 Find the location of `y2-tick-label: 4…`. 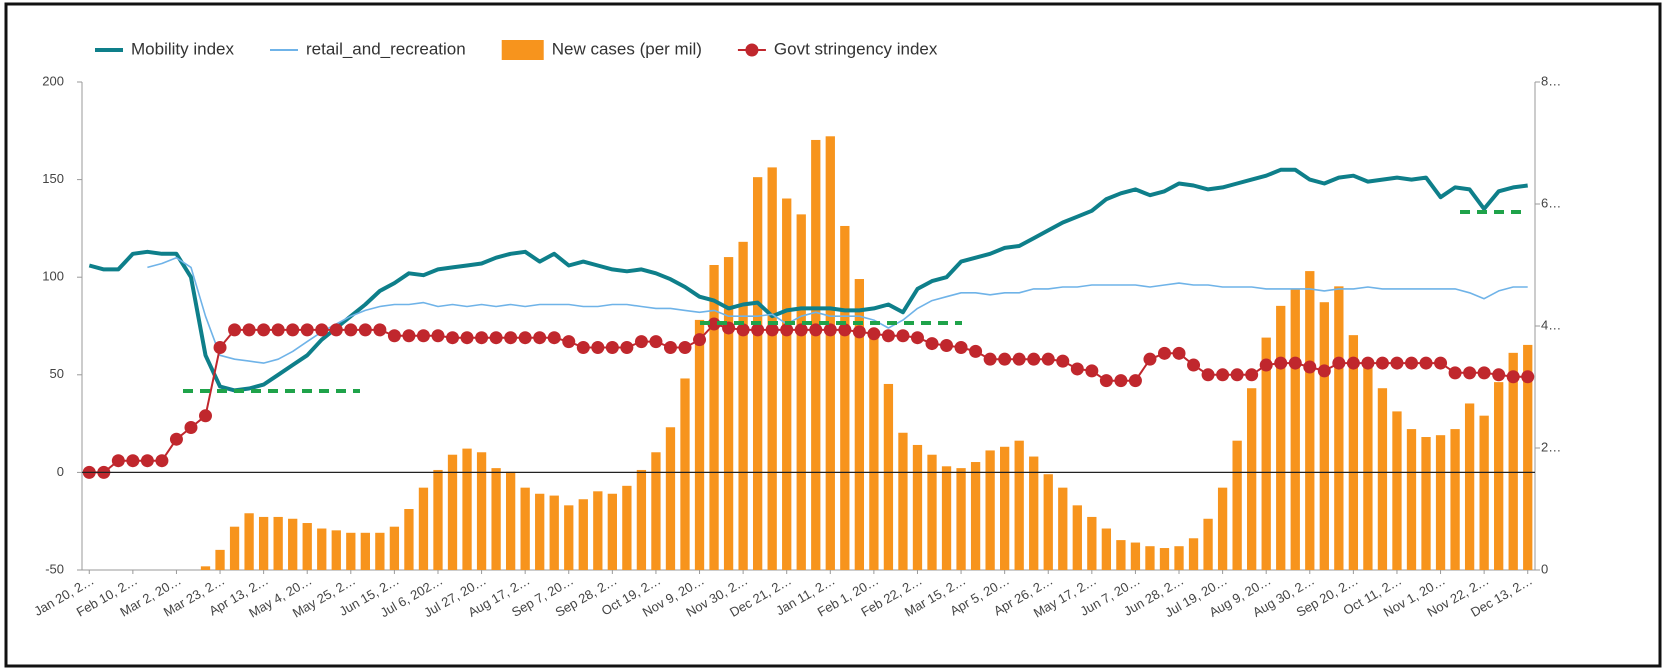

y2-tick-label: 4… is located at coordinates (1551, 324).